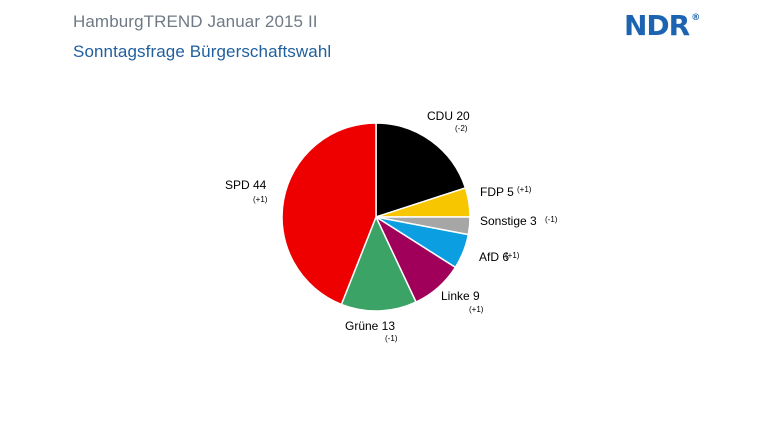 This screenshot has width=760, height=428. I want to click on slice-change-sonstige: (-1), so click(551, 219).